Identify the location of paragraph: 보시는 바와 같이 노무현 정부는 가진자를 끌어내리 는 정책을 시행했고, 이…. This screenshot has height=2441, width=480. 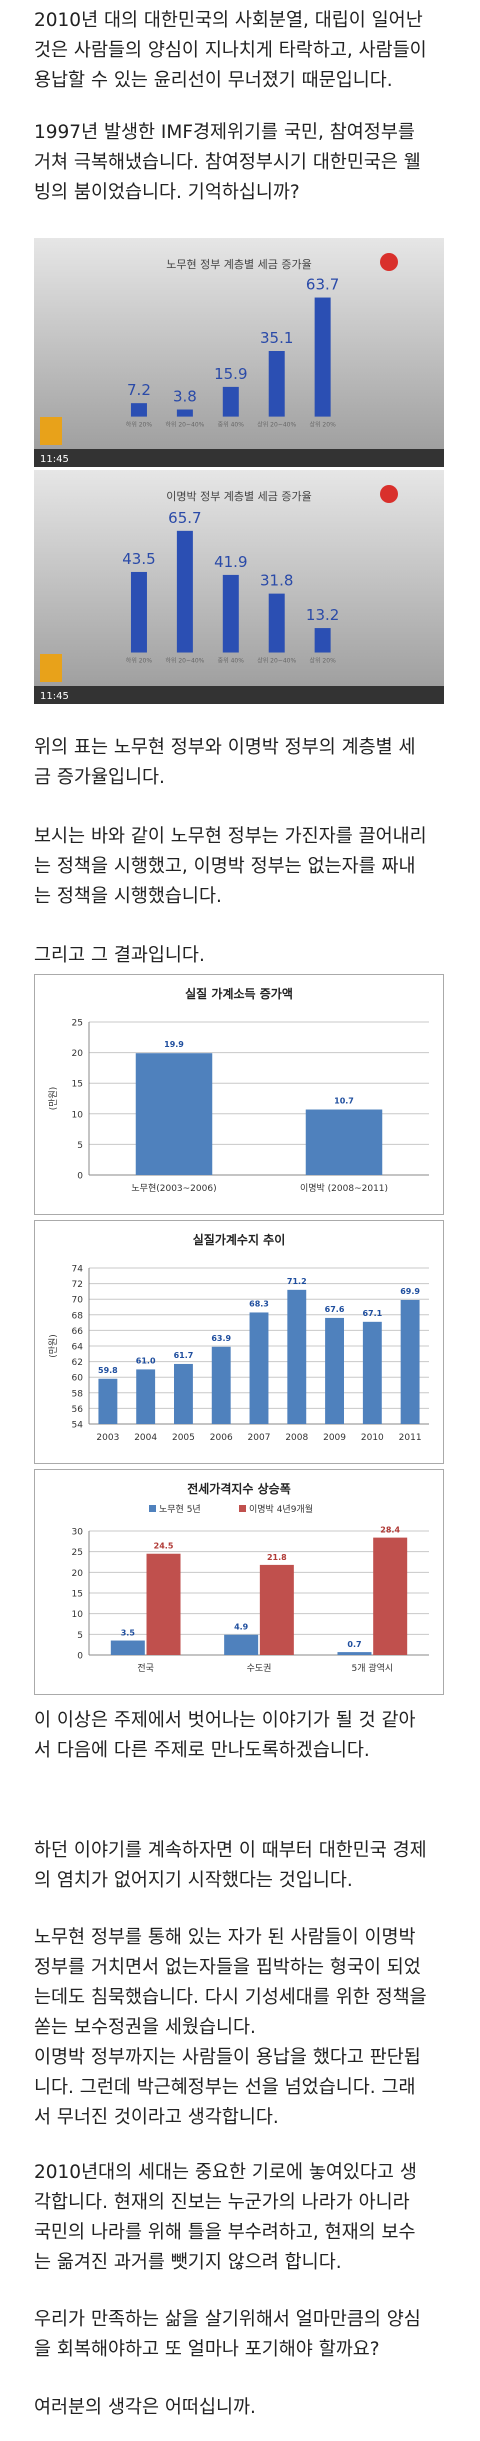
(230, 867).